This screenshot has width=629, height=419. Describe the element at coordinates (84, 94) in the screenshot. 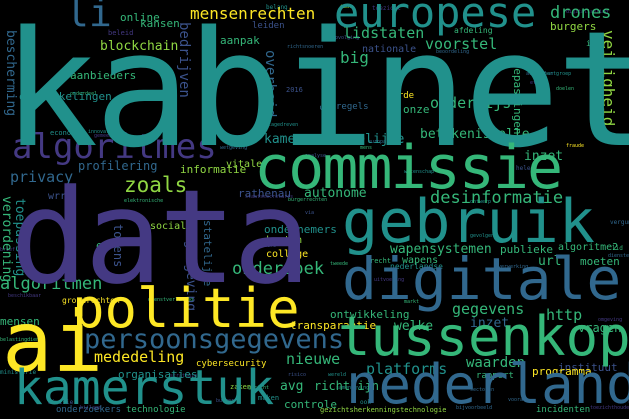

I see `word-onderdeel: onderdeel` at that location.